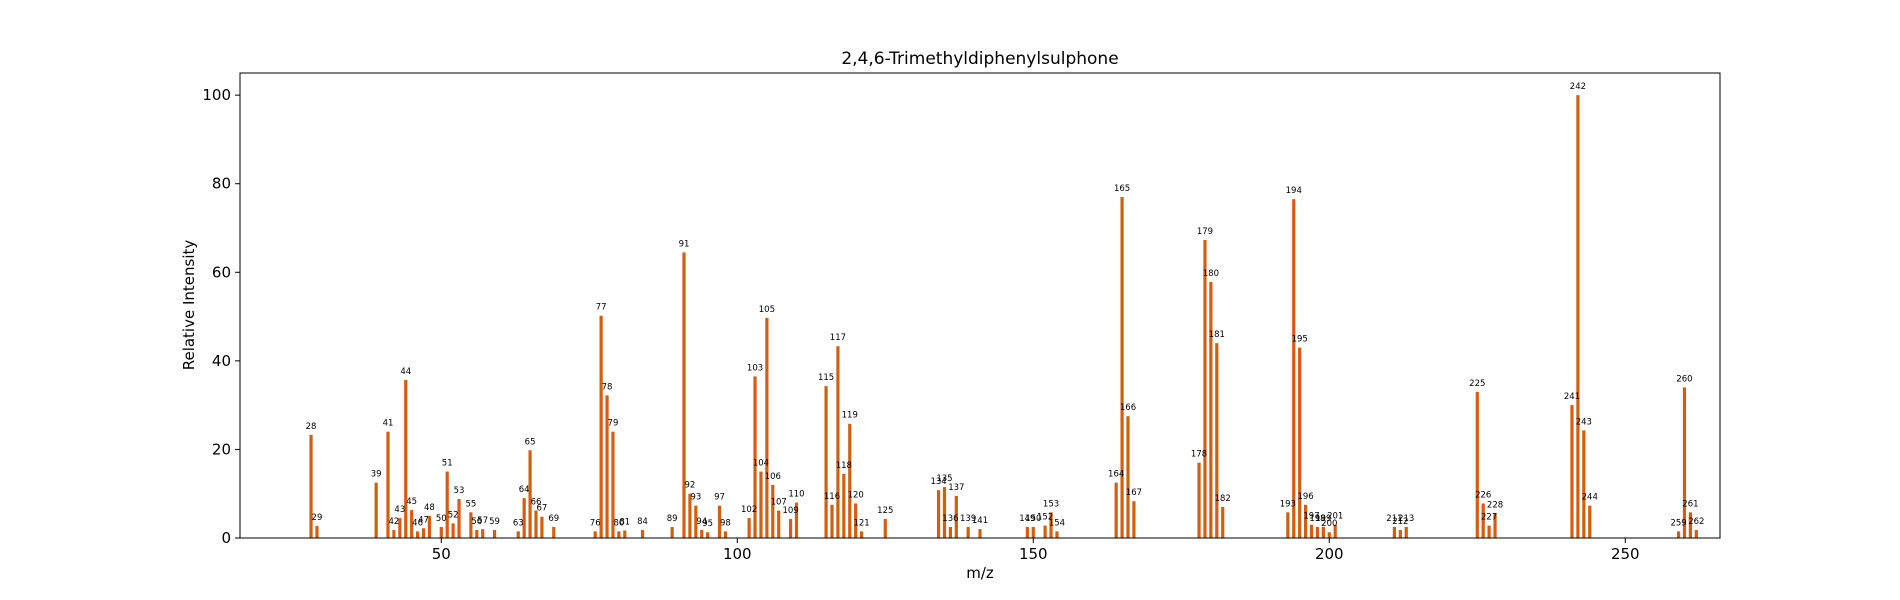 The width and height of the screenshot is (1900, 600). What do you see at coordinates (1199, 455) in the screenshot?
I see `peak-label-178: 178` at bounding box center [1199, 455].